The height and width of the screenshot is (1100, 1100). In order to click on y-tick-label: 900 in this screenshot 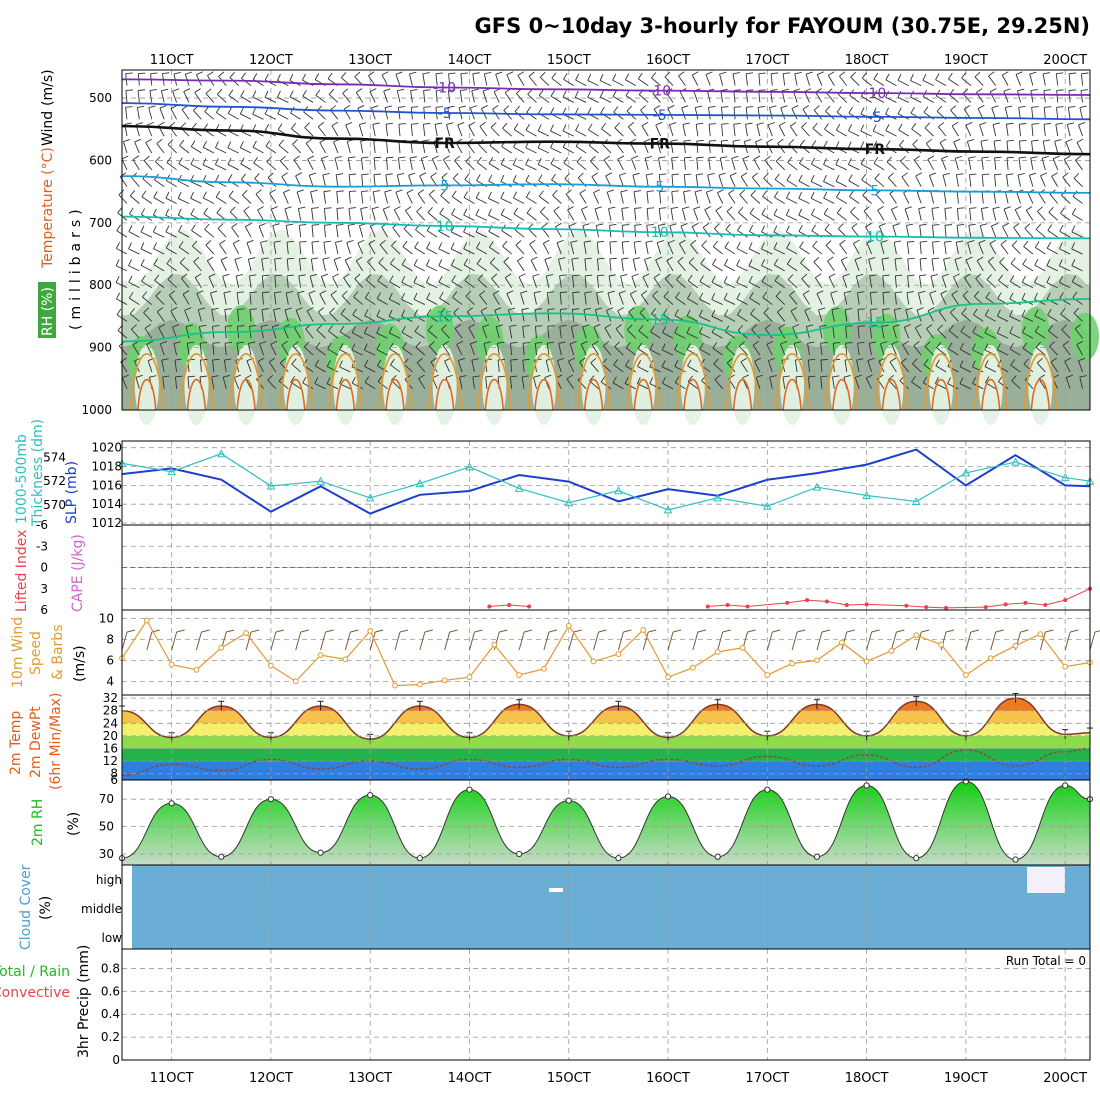, I will do `click(100, 348)`.